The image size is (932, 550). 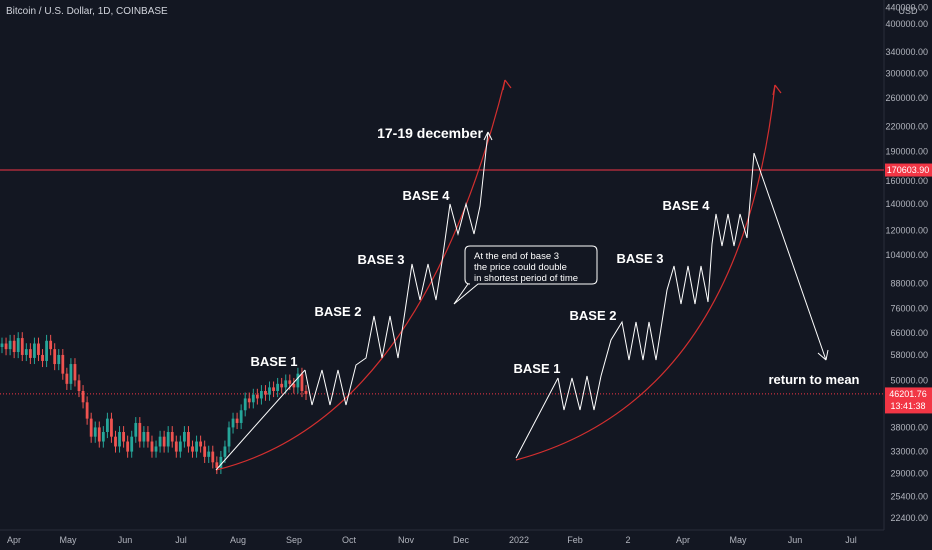 I want to click on right-zigzag-path, so click(x=656, y=281).